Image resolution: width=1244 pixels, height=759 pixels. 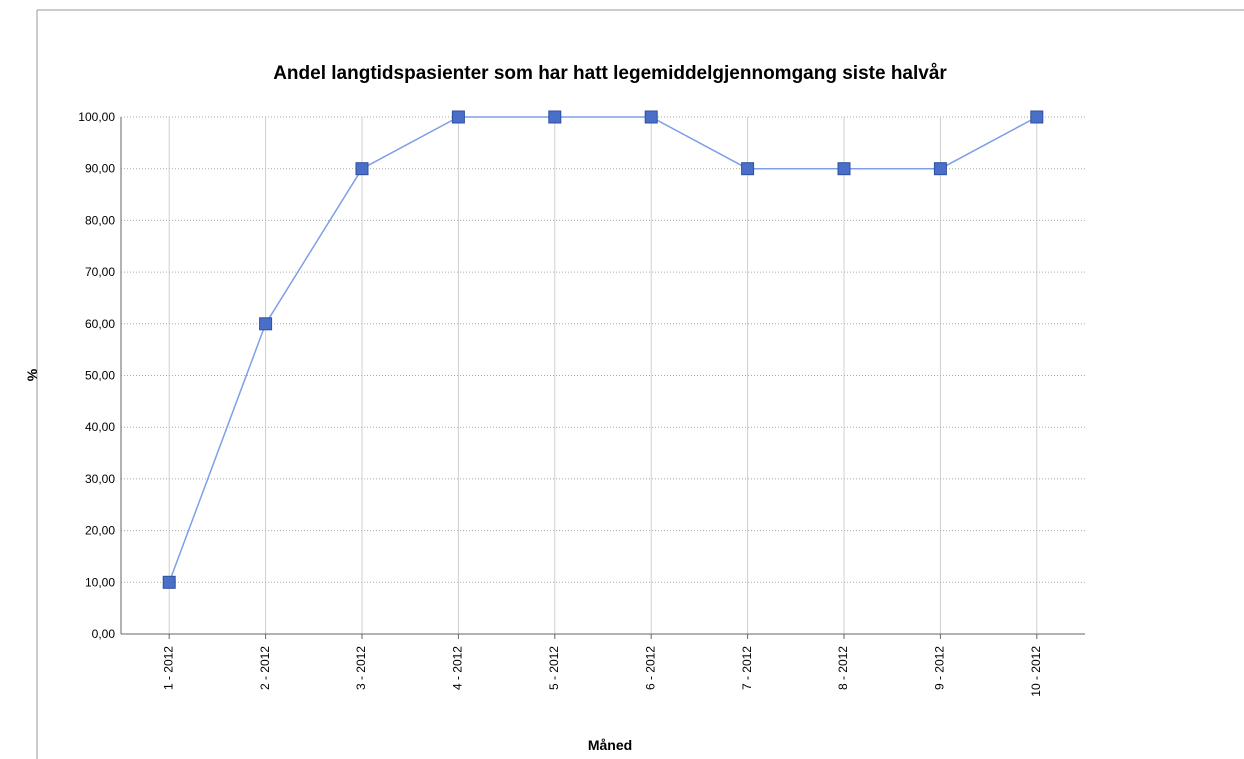 What do you see at coordinates (100, 169) in the screenshot?
I see `y-tick-label: 90,00` at bounding box center [100, 169].